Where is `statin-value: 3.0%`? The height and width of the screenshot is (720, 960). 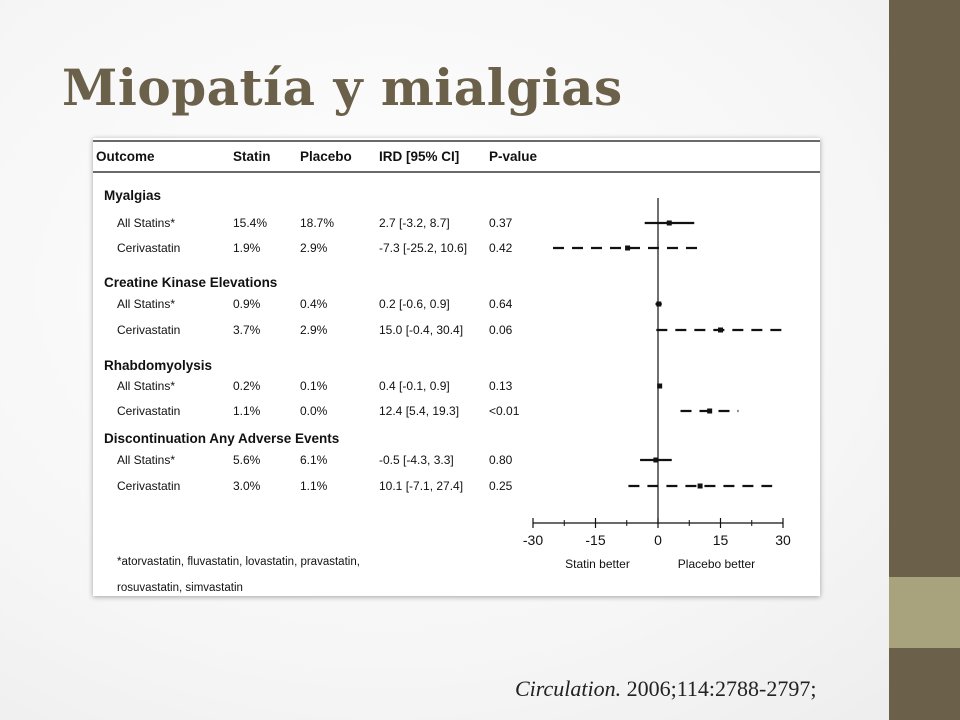 statin-value: 3.0% is located at coordinates (247, 486).